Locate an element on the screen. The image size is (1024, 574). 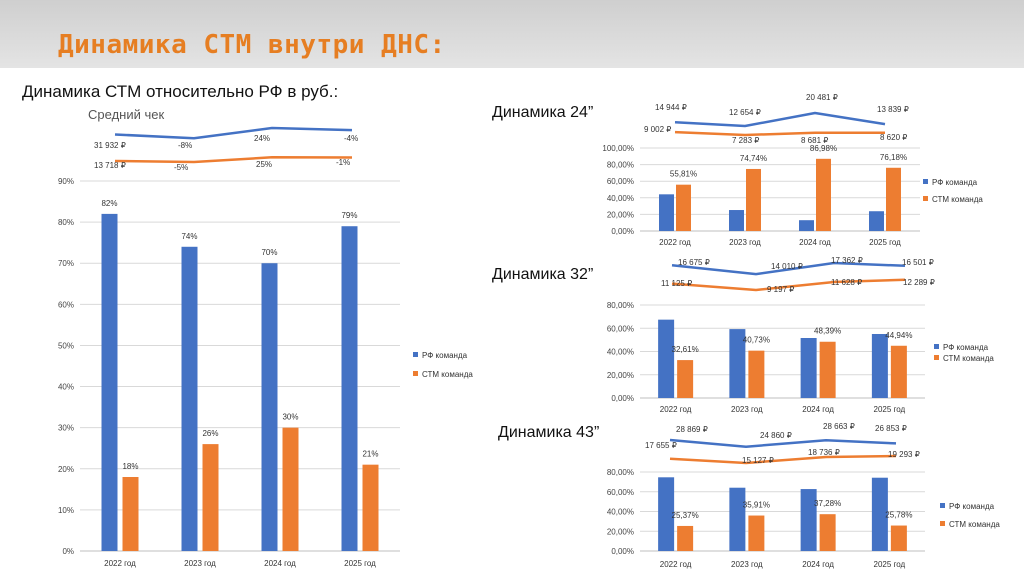
line-label-rf: 12 654 ₽ is located at coordinates (745, 112).